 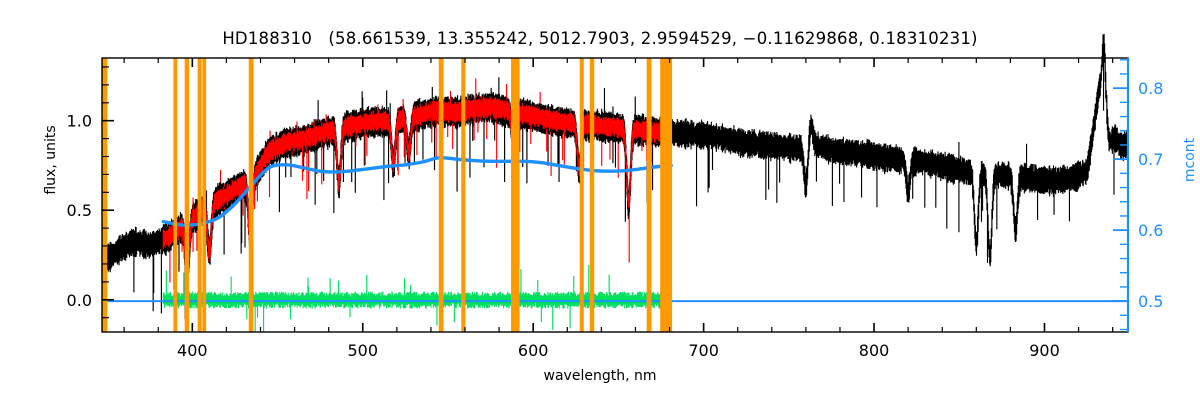 What do you see at coordinates (533, 350) in the screenshot?
I see `tick-label: 600` at bounding box center [533, 350].